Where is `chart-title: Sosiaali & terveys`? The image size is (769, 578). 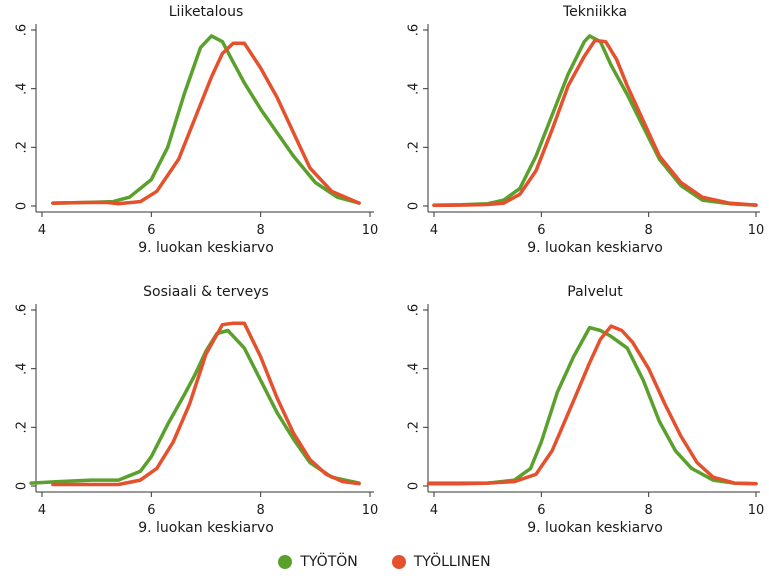 chart-title: Sosiaali & terveys is located at coordinates (206, 292).